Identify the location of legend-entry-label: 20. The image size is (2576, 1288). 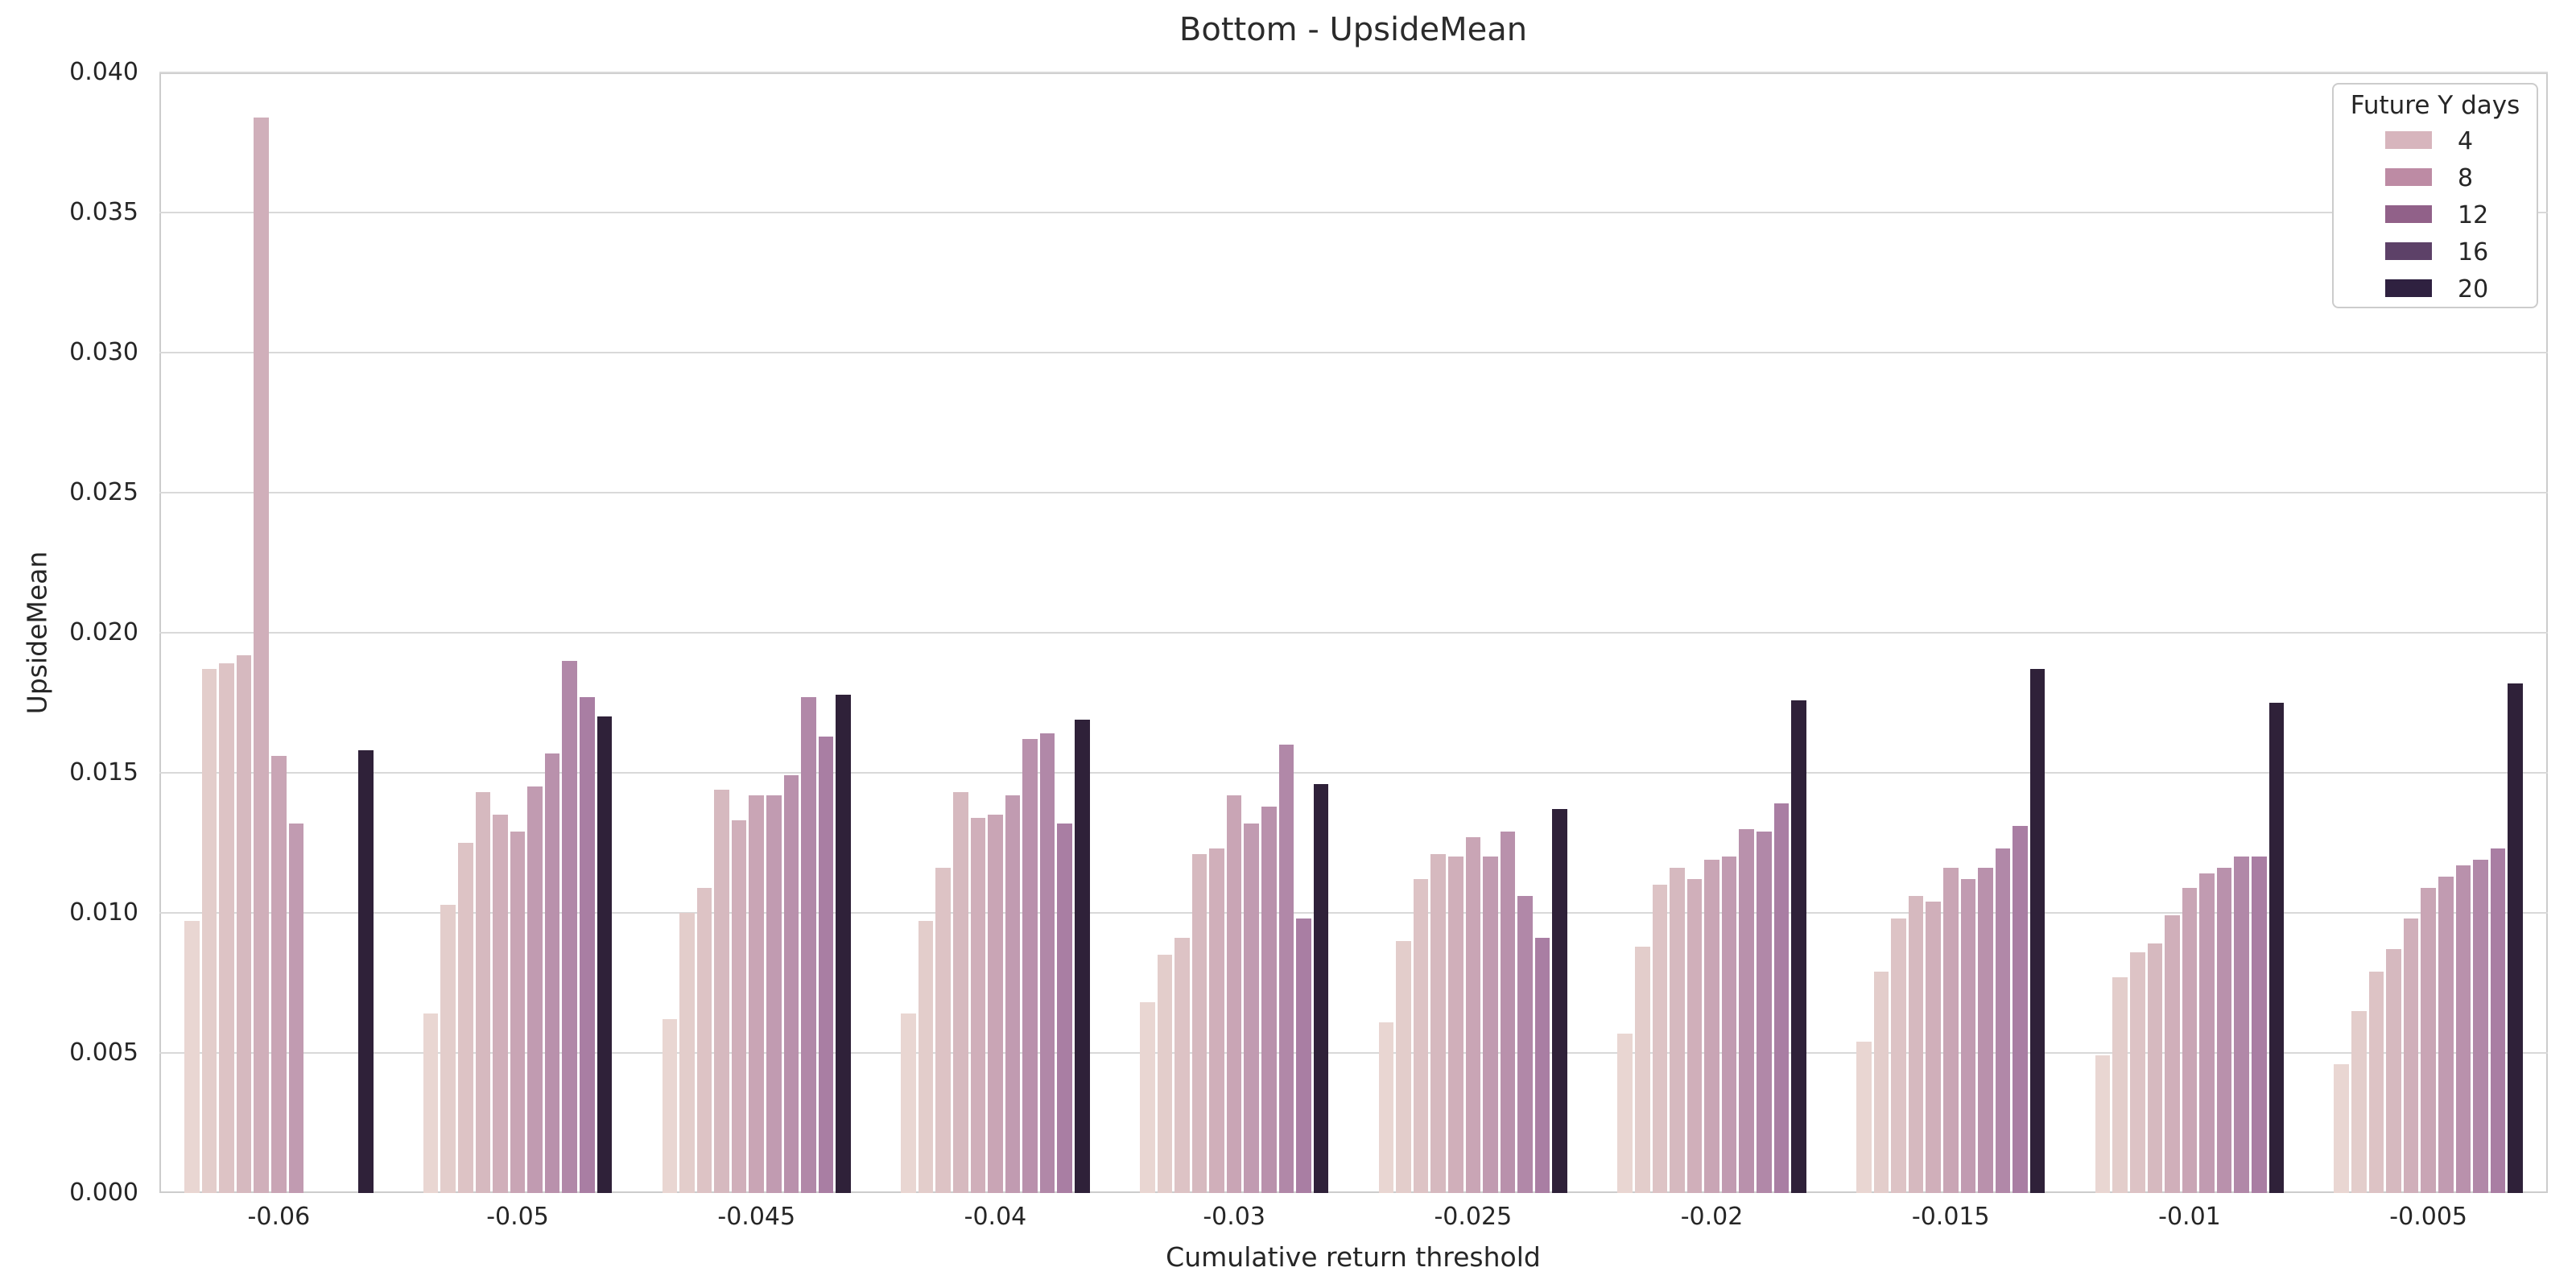
(2473, 289).